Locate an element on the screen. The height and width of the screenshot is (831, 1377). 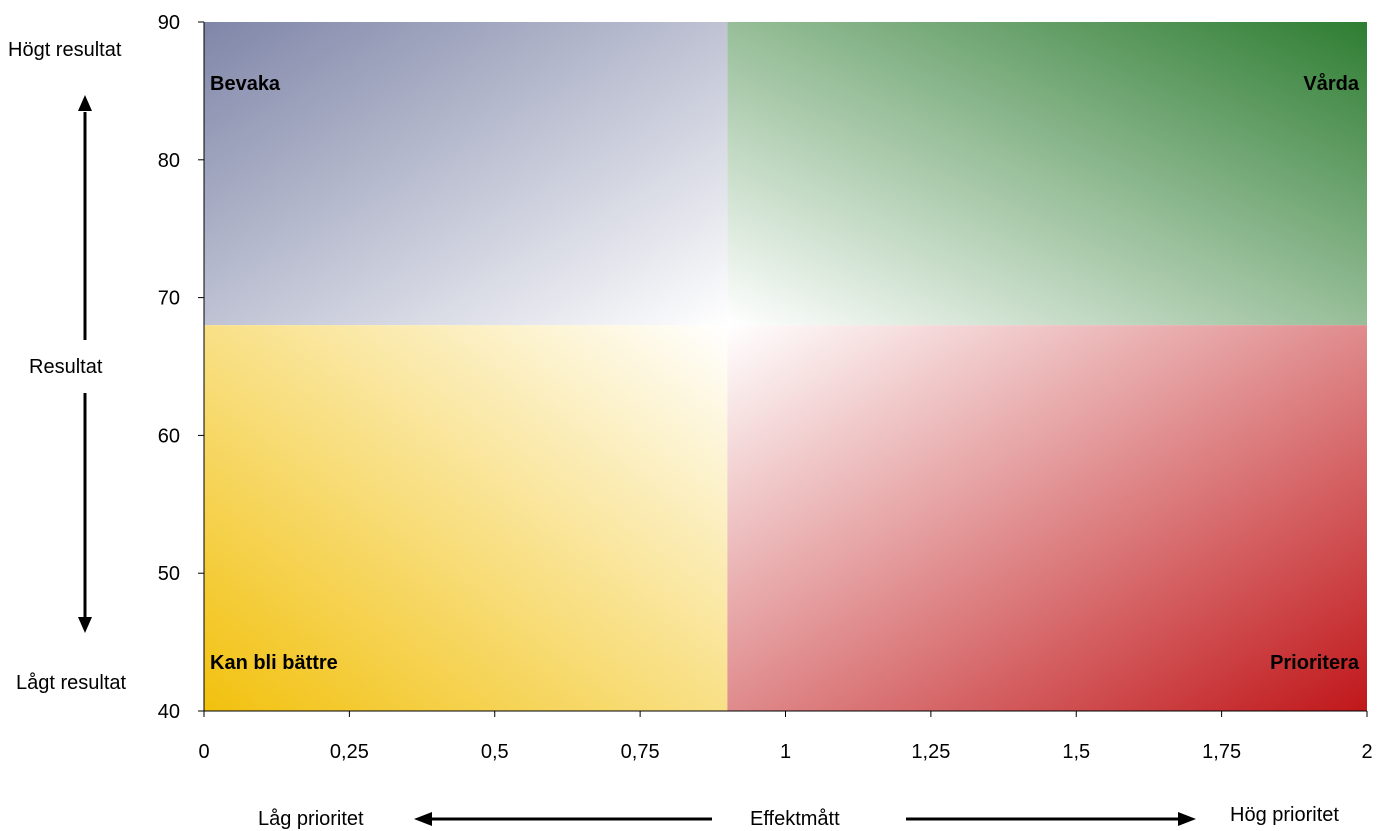
arrow-head-right is located at coordinates (1187, 819).